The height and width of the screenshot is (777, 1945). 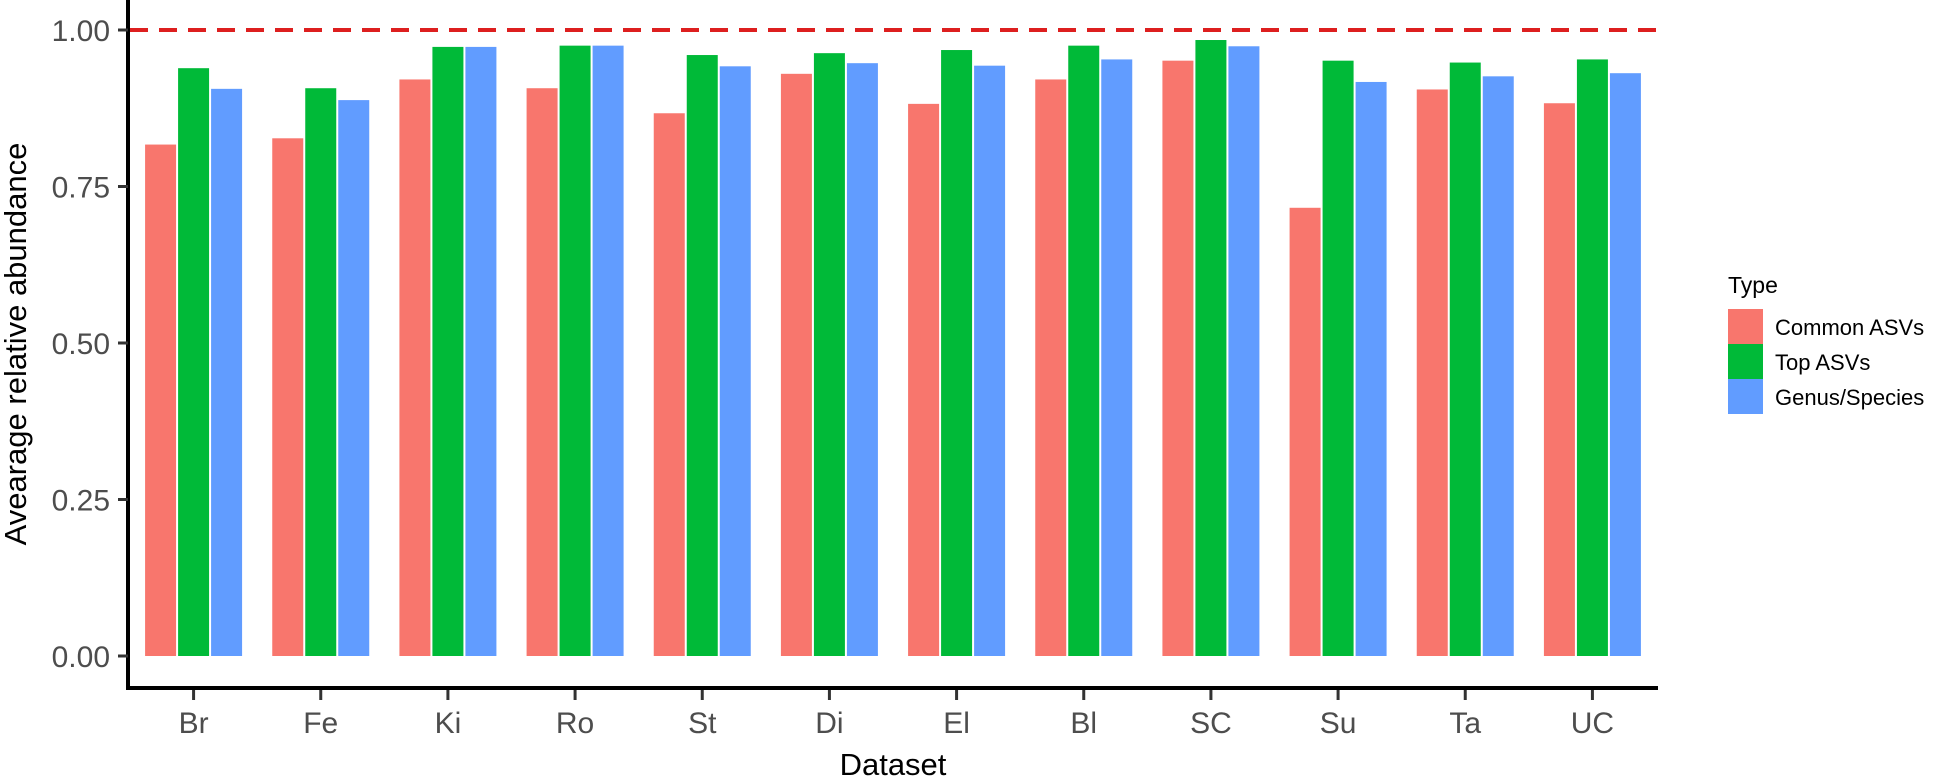 I want to click on bar-bl-genus-species, so click(x=1117, y=358).